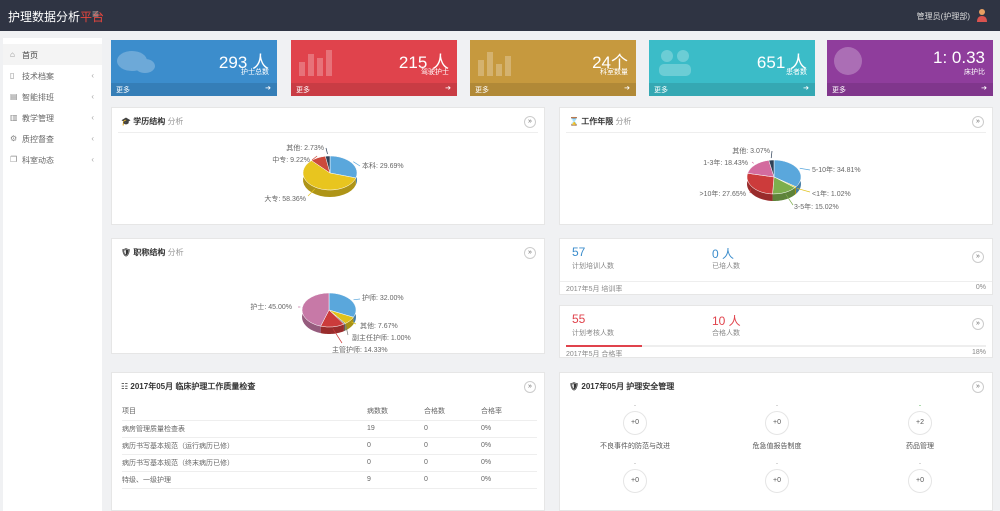 The width and height of the screenshot is (1000, 511). I want to click on hamburger-icon: ≡, so click(96, 14).